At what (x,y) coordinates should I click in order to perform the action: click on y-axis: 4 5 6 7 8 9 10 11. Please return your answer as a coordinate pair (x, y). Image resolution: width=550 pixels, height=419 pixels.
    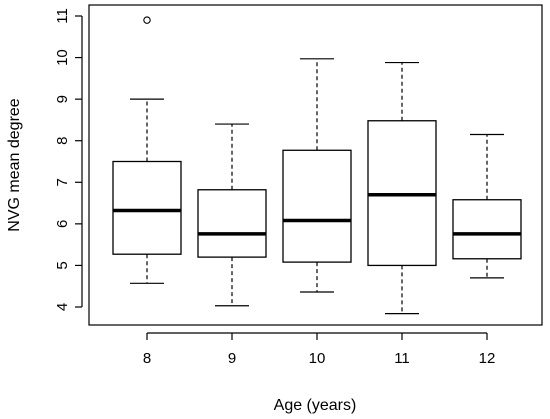
    Looking at the image, I should click on (68, 159).